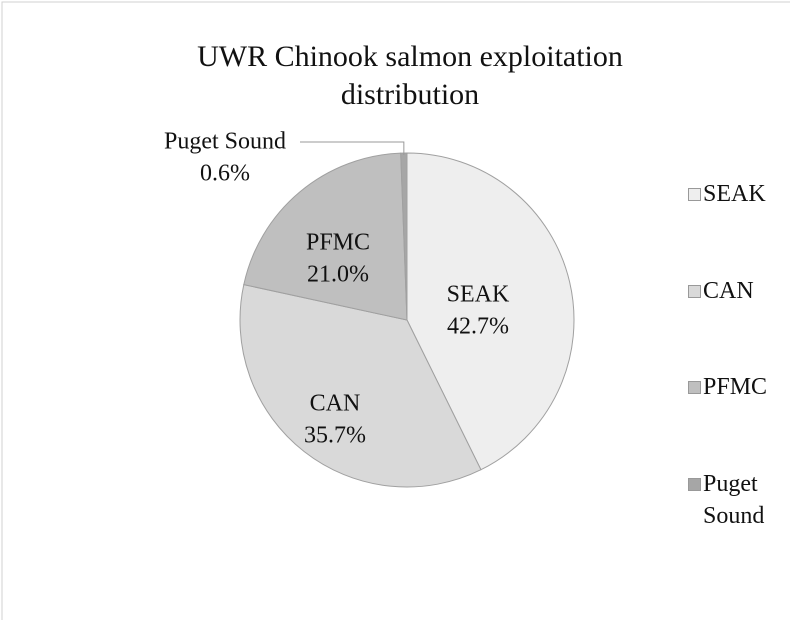 The width and height of the screenshot is (790, 620). Describe the element at coordinates (734, 500) in the screenshot. I see `legend-label: Puget Sound` at that location.